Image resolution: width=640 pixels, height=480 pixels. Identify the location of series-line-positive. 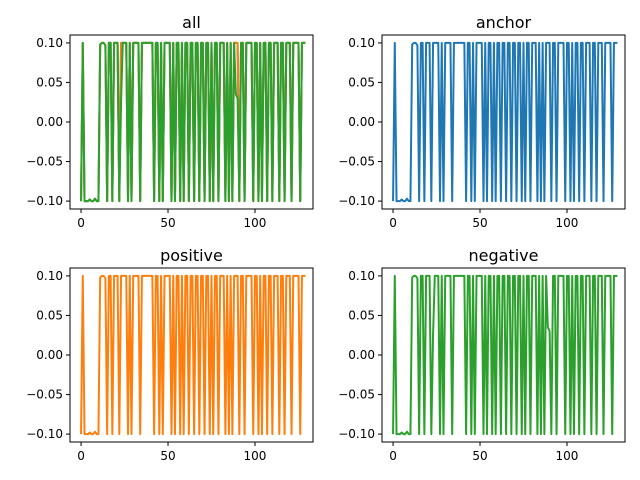
(193, 355).